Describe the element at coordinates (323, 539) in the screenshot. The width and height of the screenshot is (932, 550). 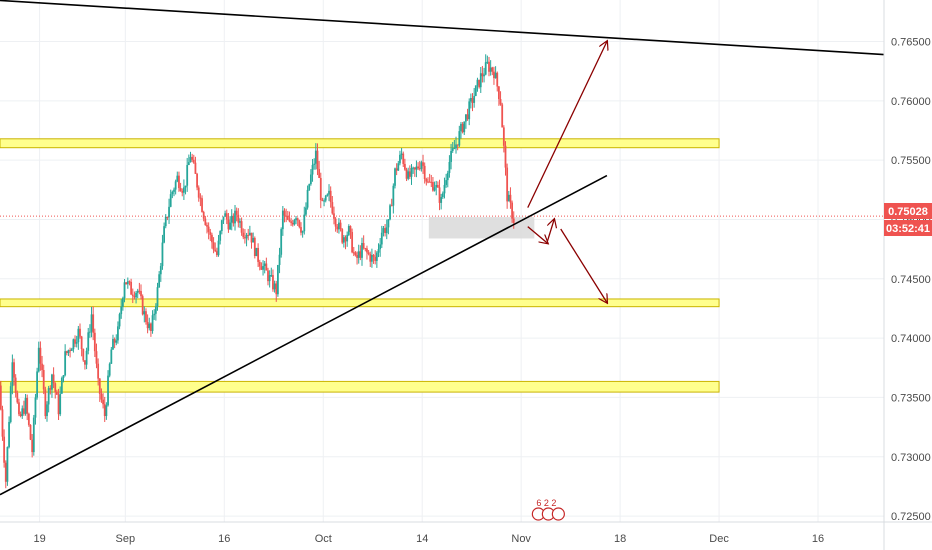
I see `x-tick-label-3: Oct` at that location.